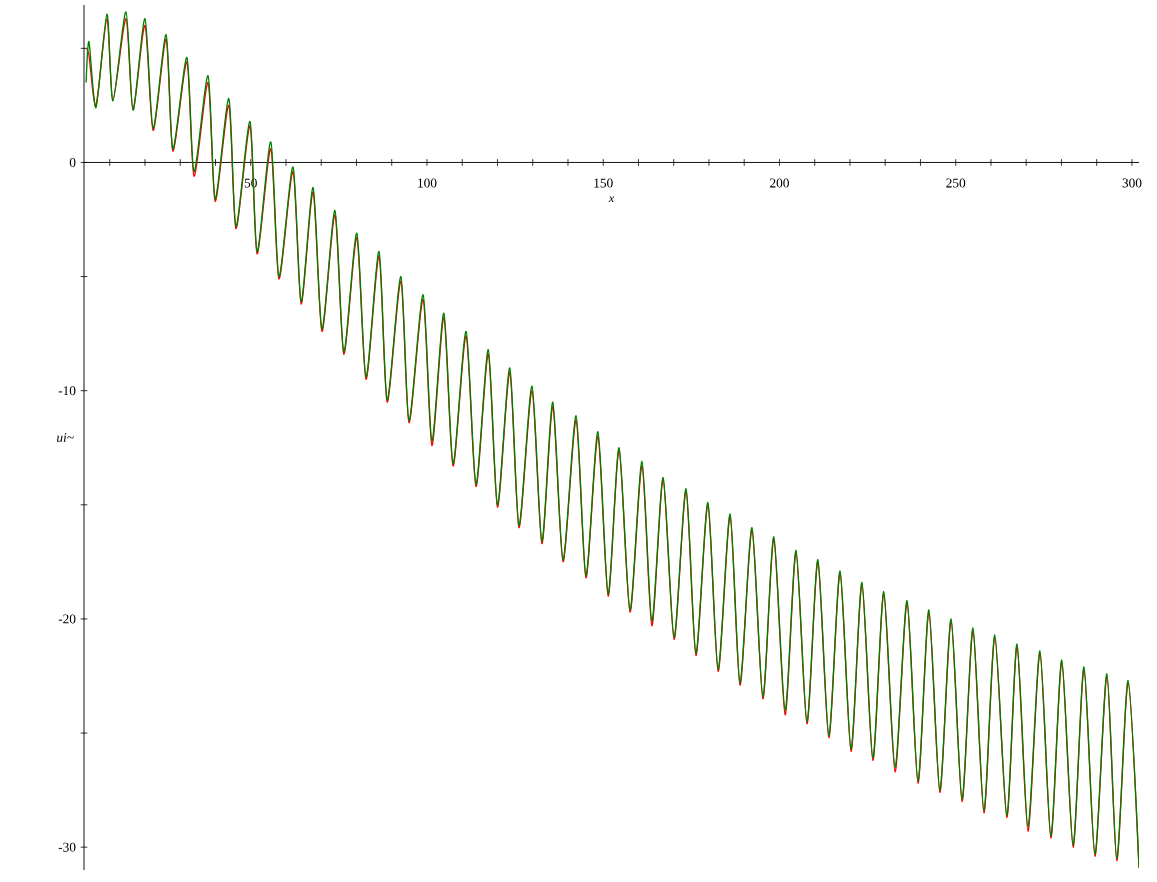  What do you see at coordinates (956, 183) in the screenshot?
I see `x-tick-label: 250` at bounding box center [956, 183].